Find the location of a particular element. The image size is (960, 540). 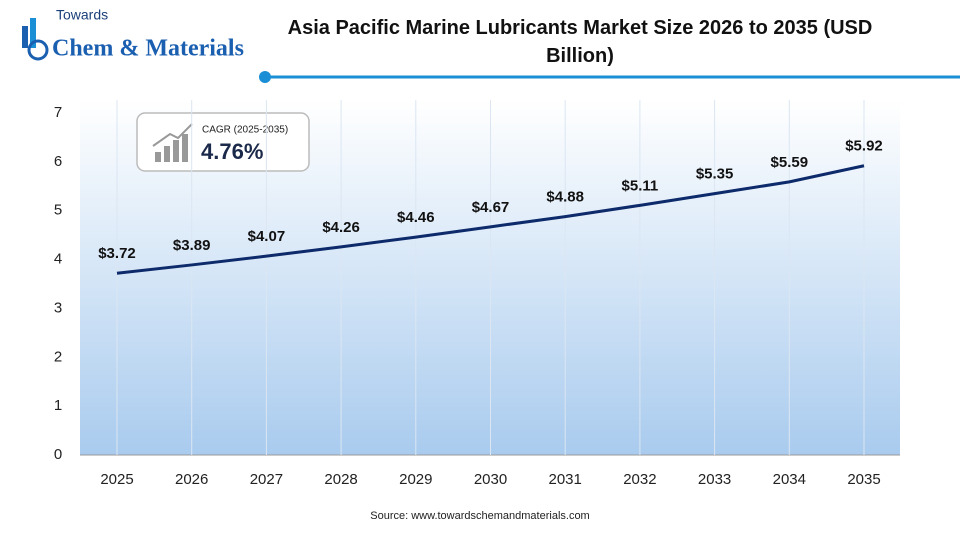

x-tick-label: 2031 is located at coordinates (565, 479).